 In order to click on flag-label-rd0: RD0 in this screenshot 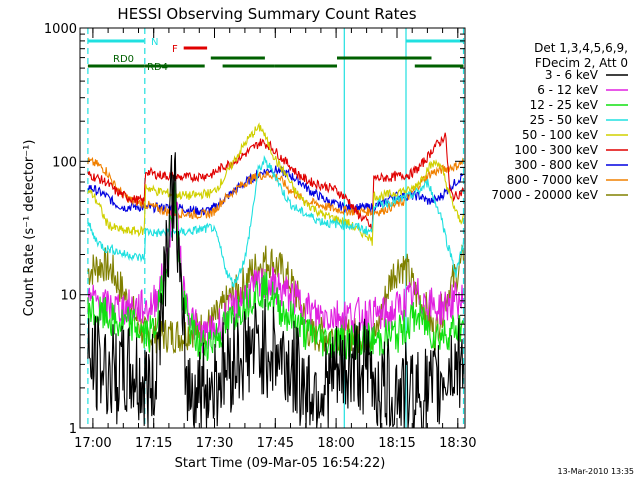, I will do `click(123, 59)`.